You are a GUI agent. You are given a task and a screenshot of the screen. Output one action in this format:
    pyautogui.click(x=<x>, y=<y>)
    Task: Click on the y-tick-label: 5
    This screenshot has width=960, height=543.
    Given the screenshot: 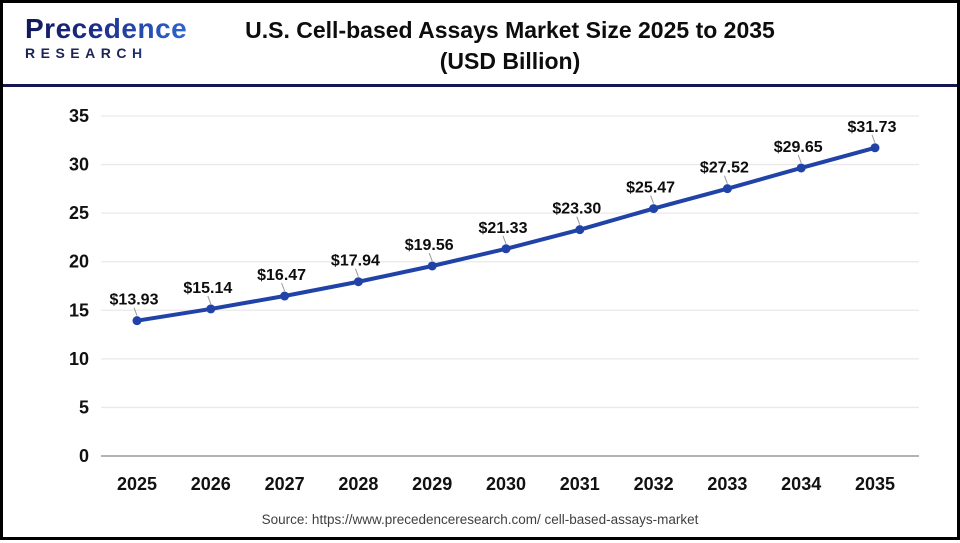 What is the action you would take?
    pyautogui.click(x=84, y=407)
    